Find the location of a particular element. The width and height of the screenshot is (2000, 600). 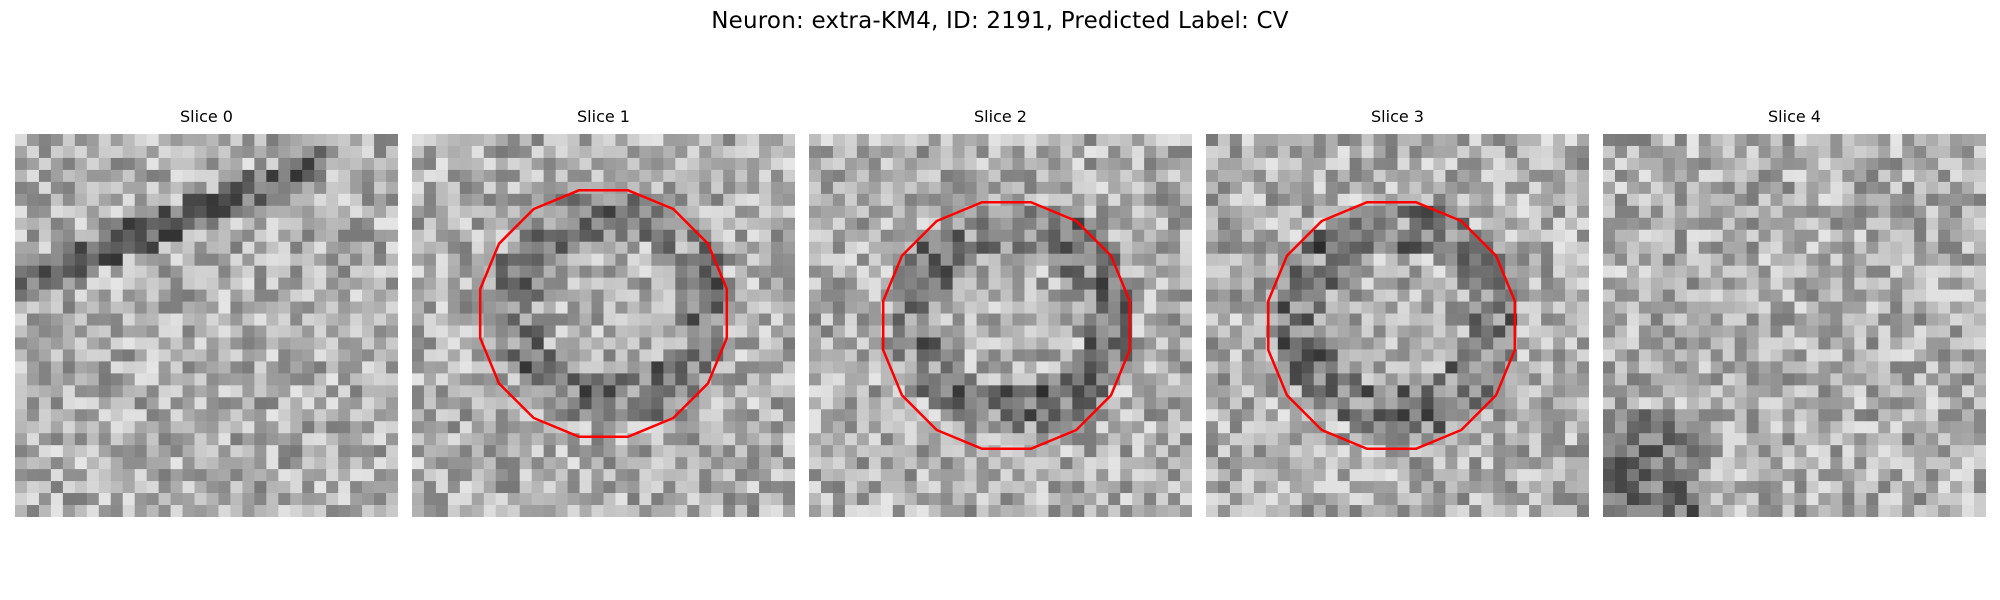

slice-panel-3: Slice 3 is located at coordinates (1397, 311).